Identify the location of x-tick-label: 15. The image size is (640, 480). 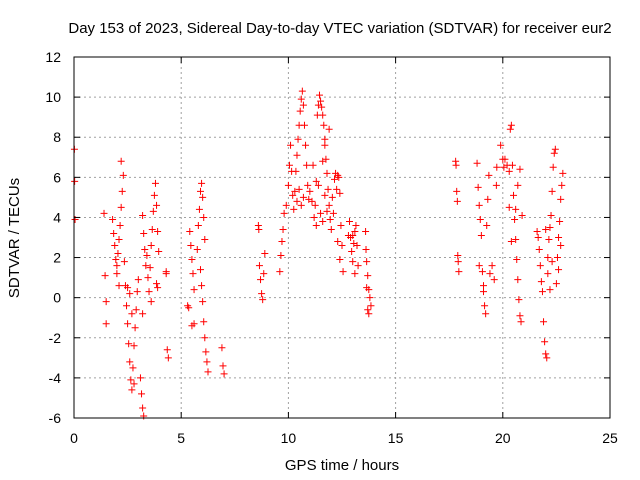
(396, 438).